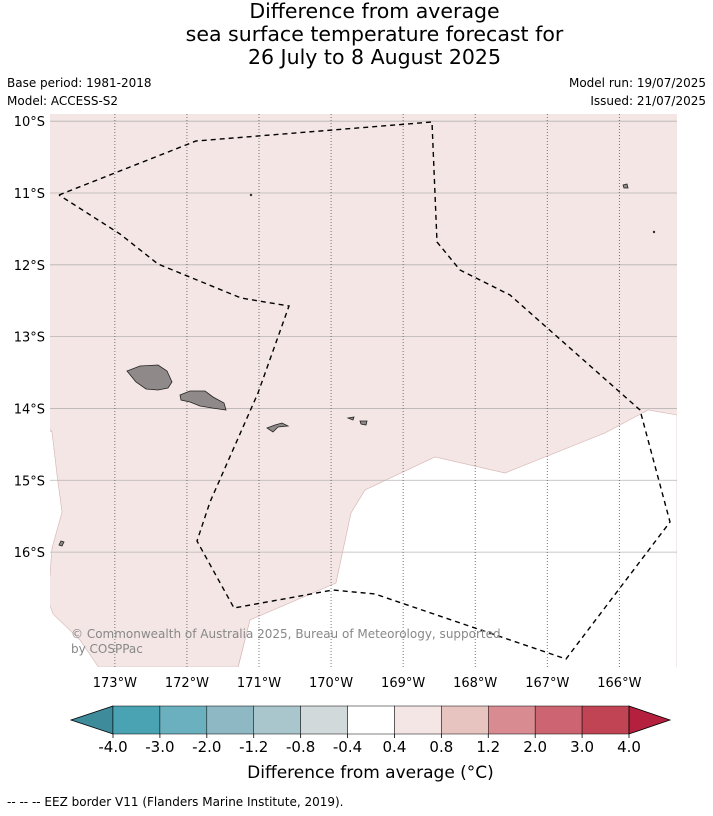 The image size is (713, 816). Describe the element at coordinates (29, 409) in the screenshot. I see `lat-label: 14°S` at that location.